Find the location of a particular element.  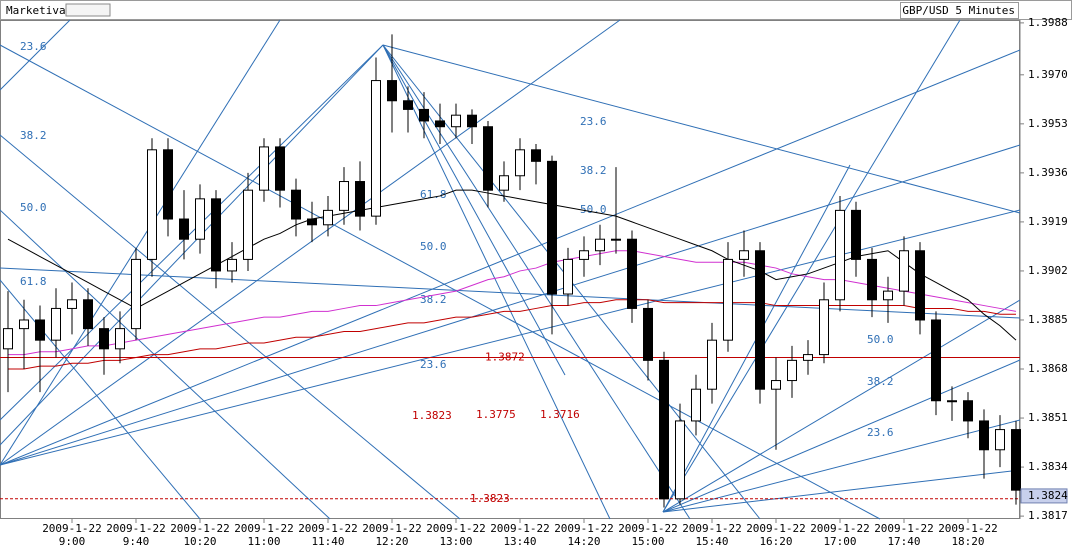

projections: 1.3823 1.3775 1.3716 is located at coordinates (496, 415).